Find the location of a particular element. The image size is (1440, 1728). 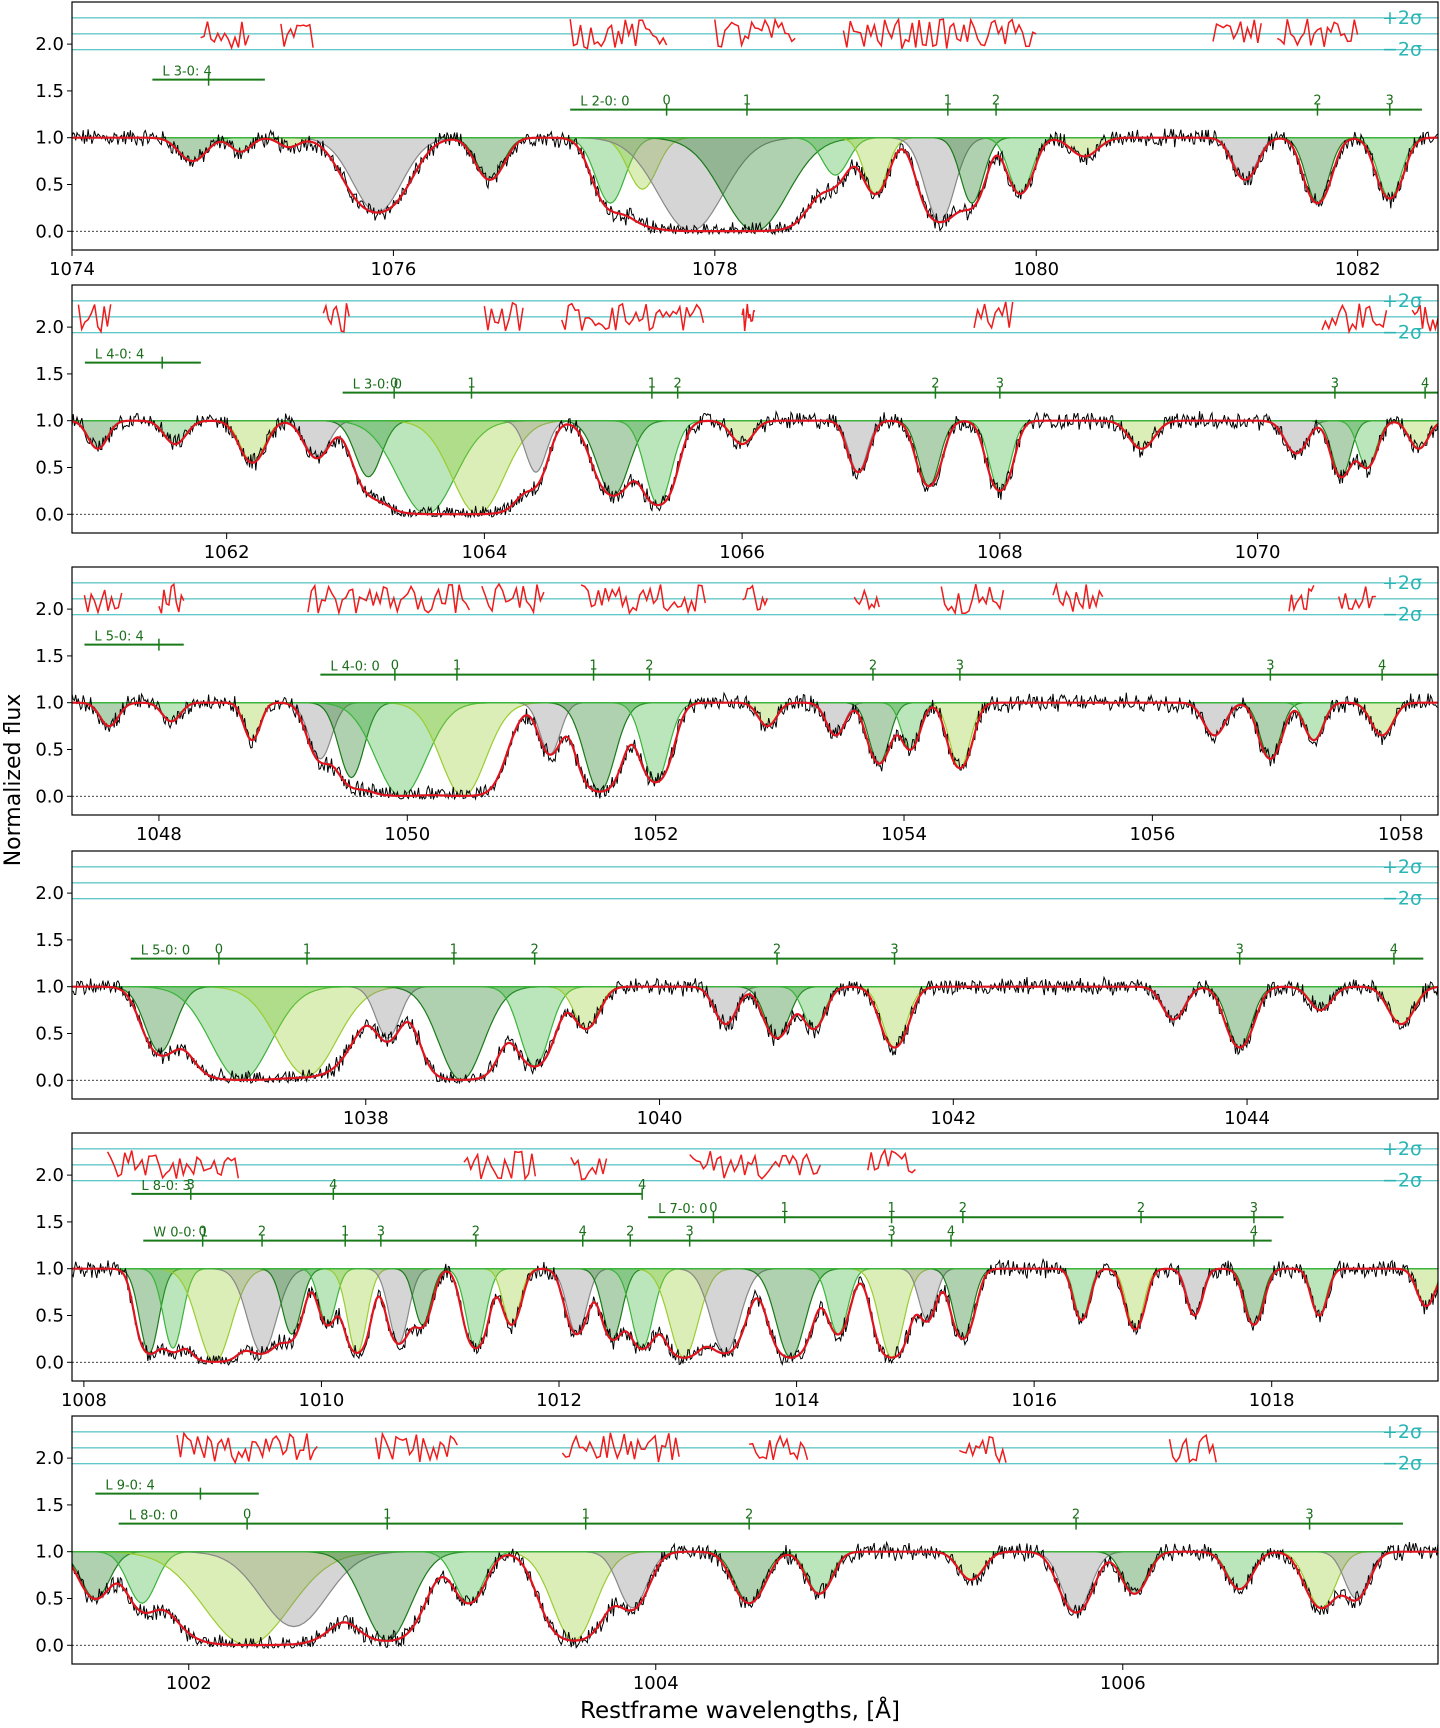

line-set-label: L 5-0: 0 is located at coordinates (165, 951).